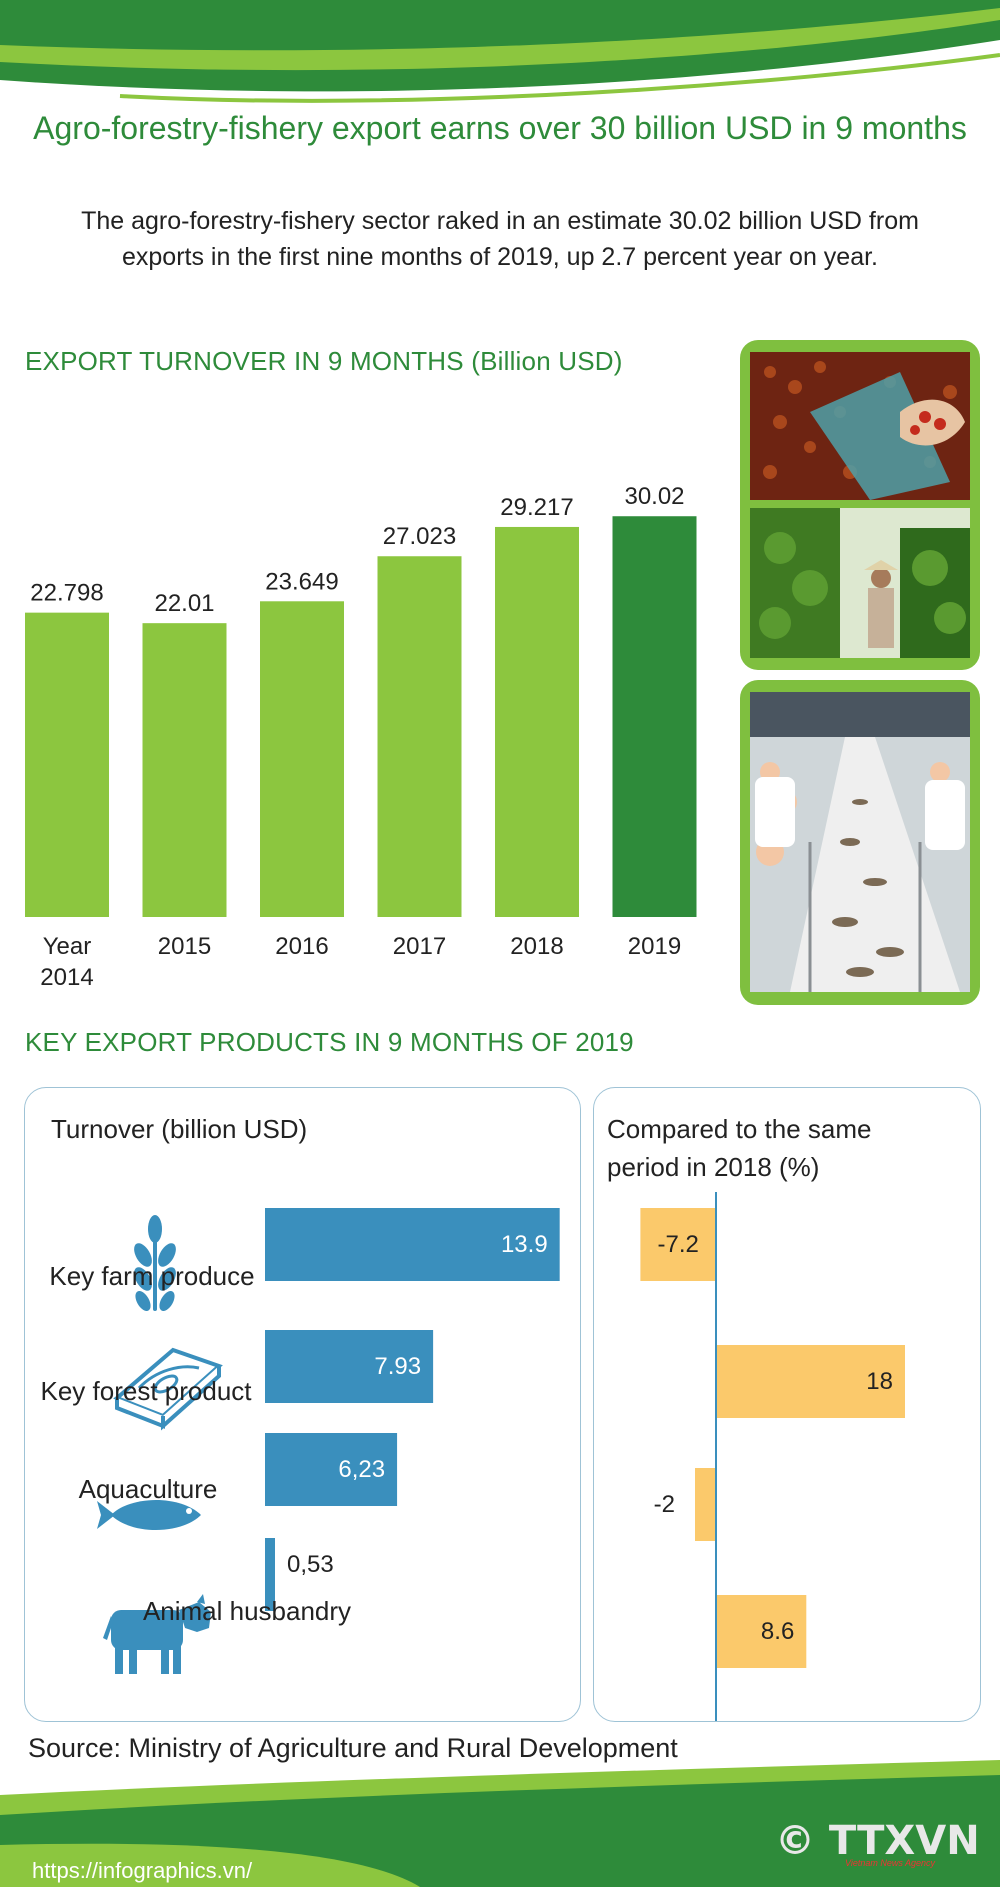  Describe the element at coordinates (329, 1042) in the screenshot. I see `products-heading: KEY EXPORT PRODUCTS IN 9 MONTHS OF 2019` at that location.